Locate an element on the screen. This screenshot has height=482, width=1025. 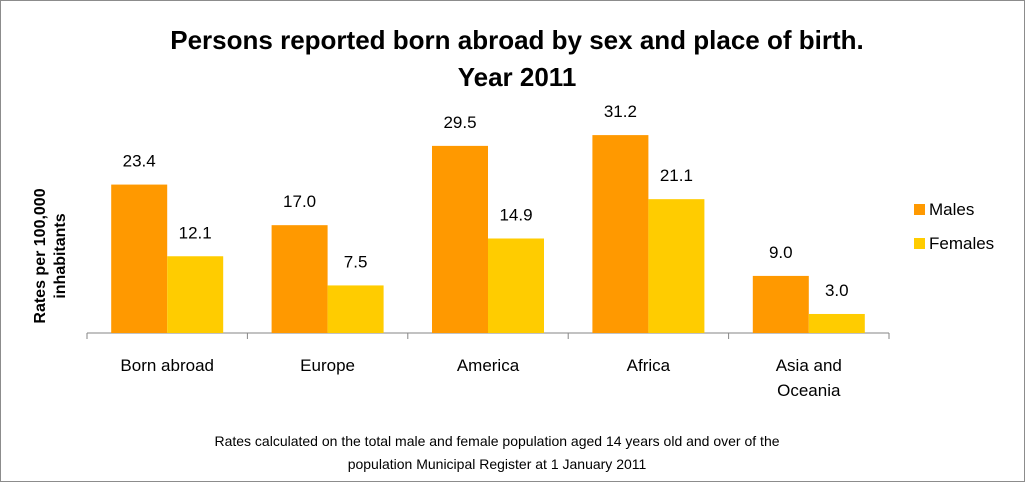
y-axis-label: Rates per 100,000 inhabitants is located at coordinates (50, 255).